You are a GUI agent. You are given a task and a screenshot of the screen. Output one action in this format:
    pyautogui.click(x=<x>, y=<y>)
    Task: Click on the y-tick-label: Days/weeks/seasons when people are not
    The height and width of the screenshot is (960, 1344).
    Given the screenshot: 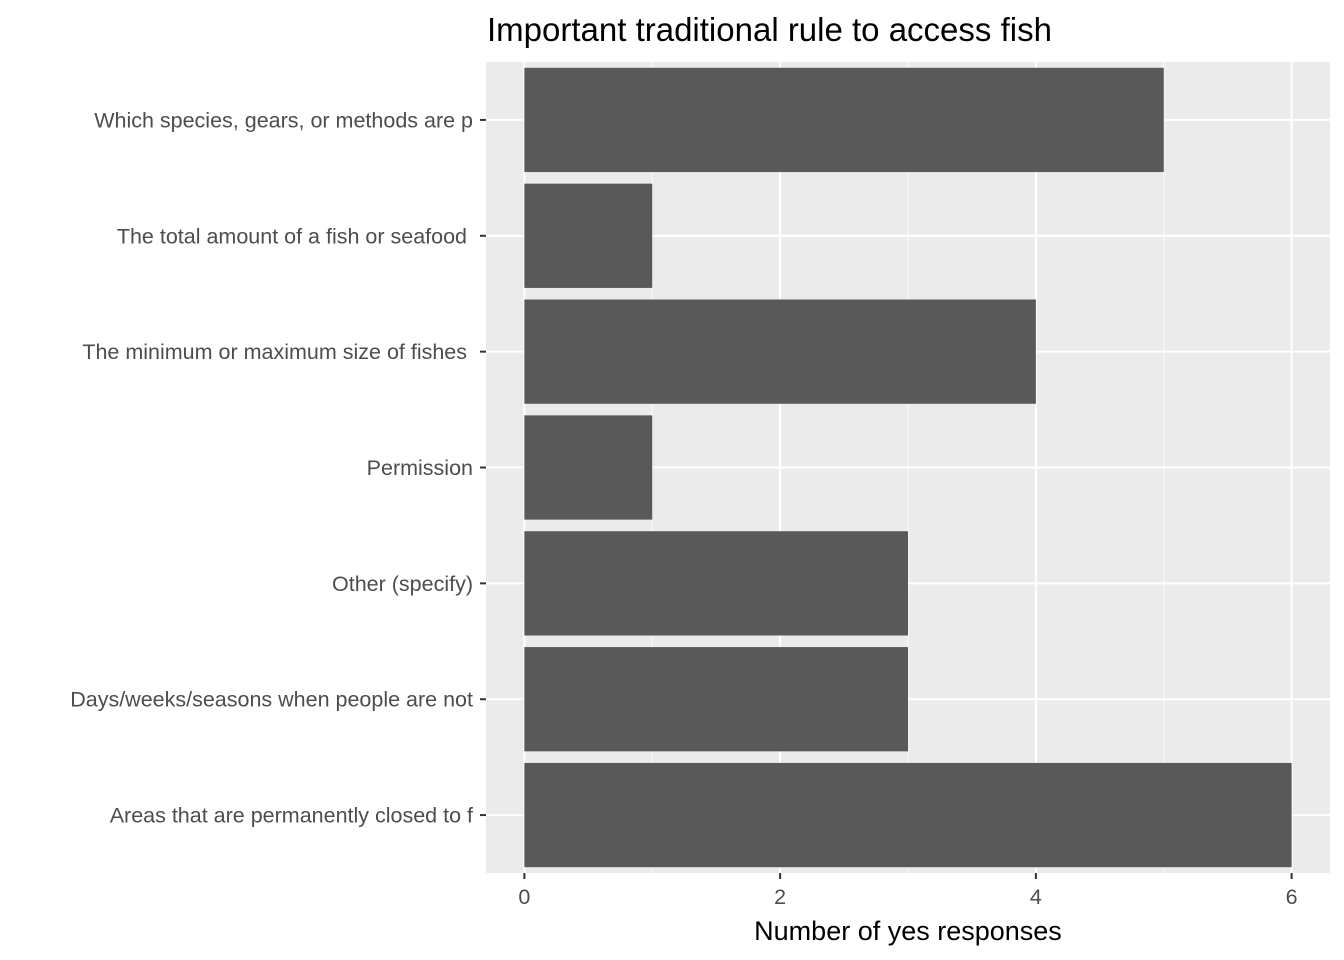 What is the action you would take?
    pyautogui.click(x=271, y=700)
    